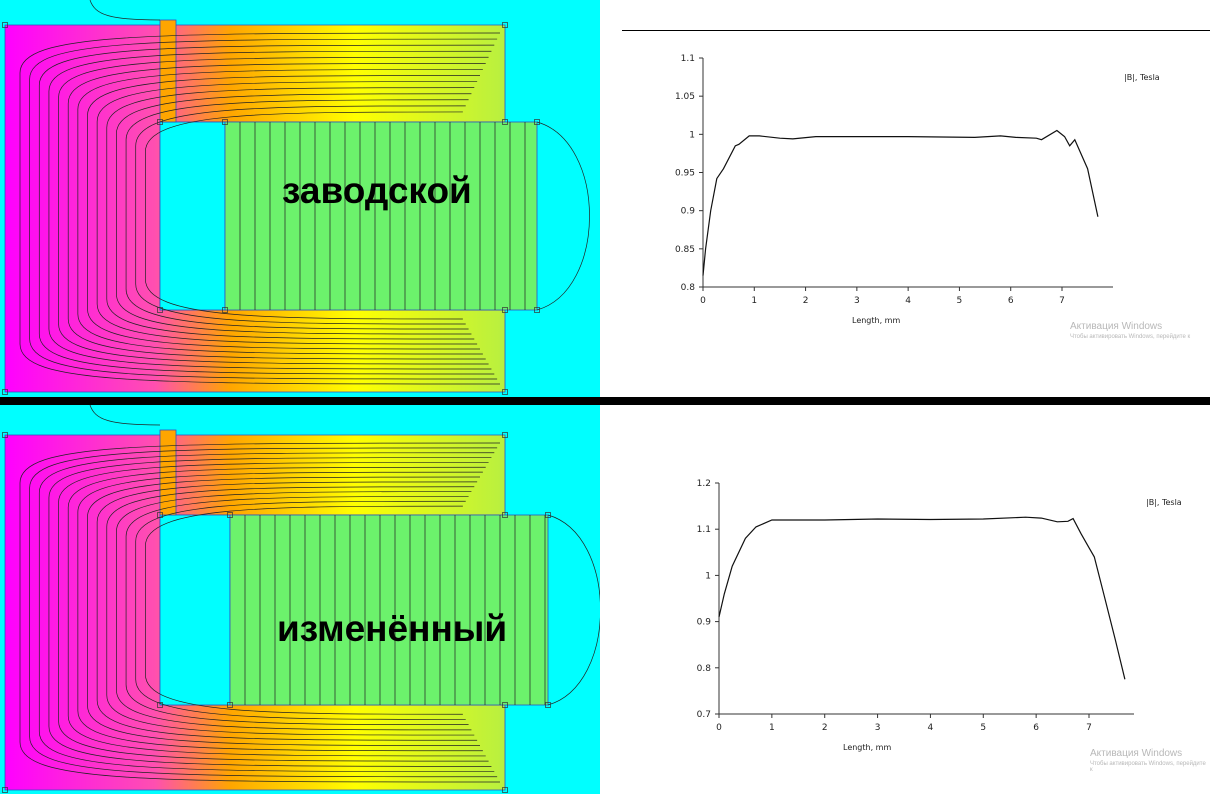 The image size is (1210, 794). What do you see at coordinates (704, 669) in the screenshot?
I see `y-tick-label: 0.8` at bounding box center [704, 669].